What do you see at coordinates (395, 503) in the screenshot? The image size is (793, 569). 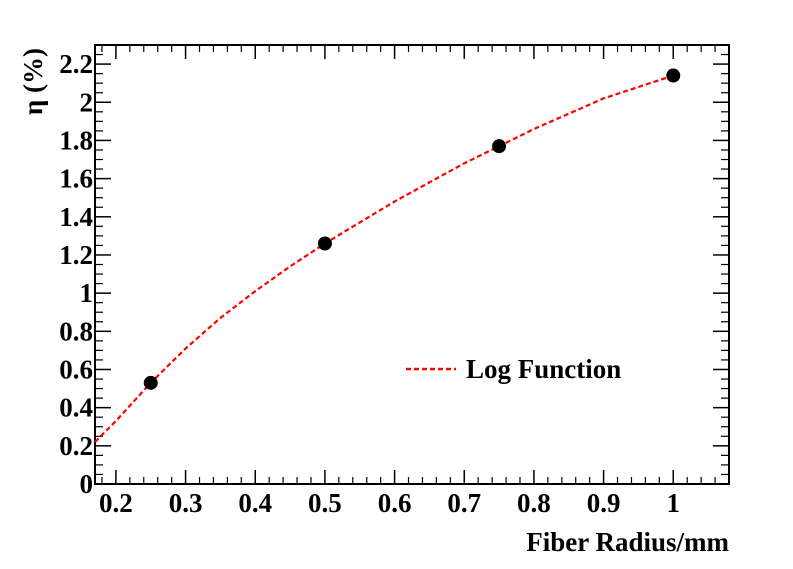 I see `x-tick-label: 0.6` at bounding box center [395, 503].